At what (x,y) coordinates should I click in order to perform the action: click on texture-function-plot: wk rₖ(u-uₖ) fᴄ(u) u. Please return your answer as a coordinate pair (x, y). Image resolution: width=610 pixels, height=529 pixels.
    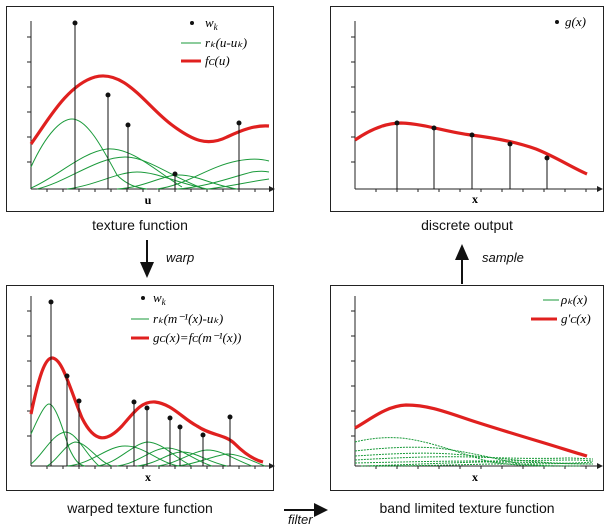
    Looking at the image, I should click on (151, 111).